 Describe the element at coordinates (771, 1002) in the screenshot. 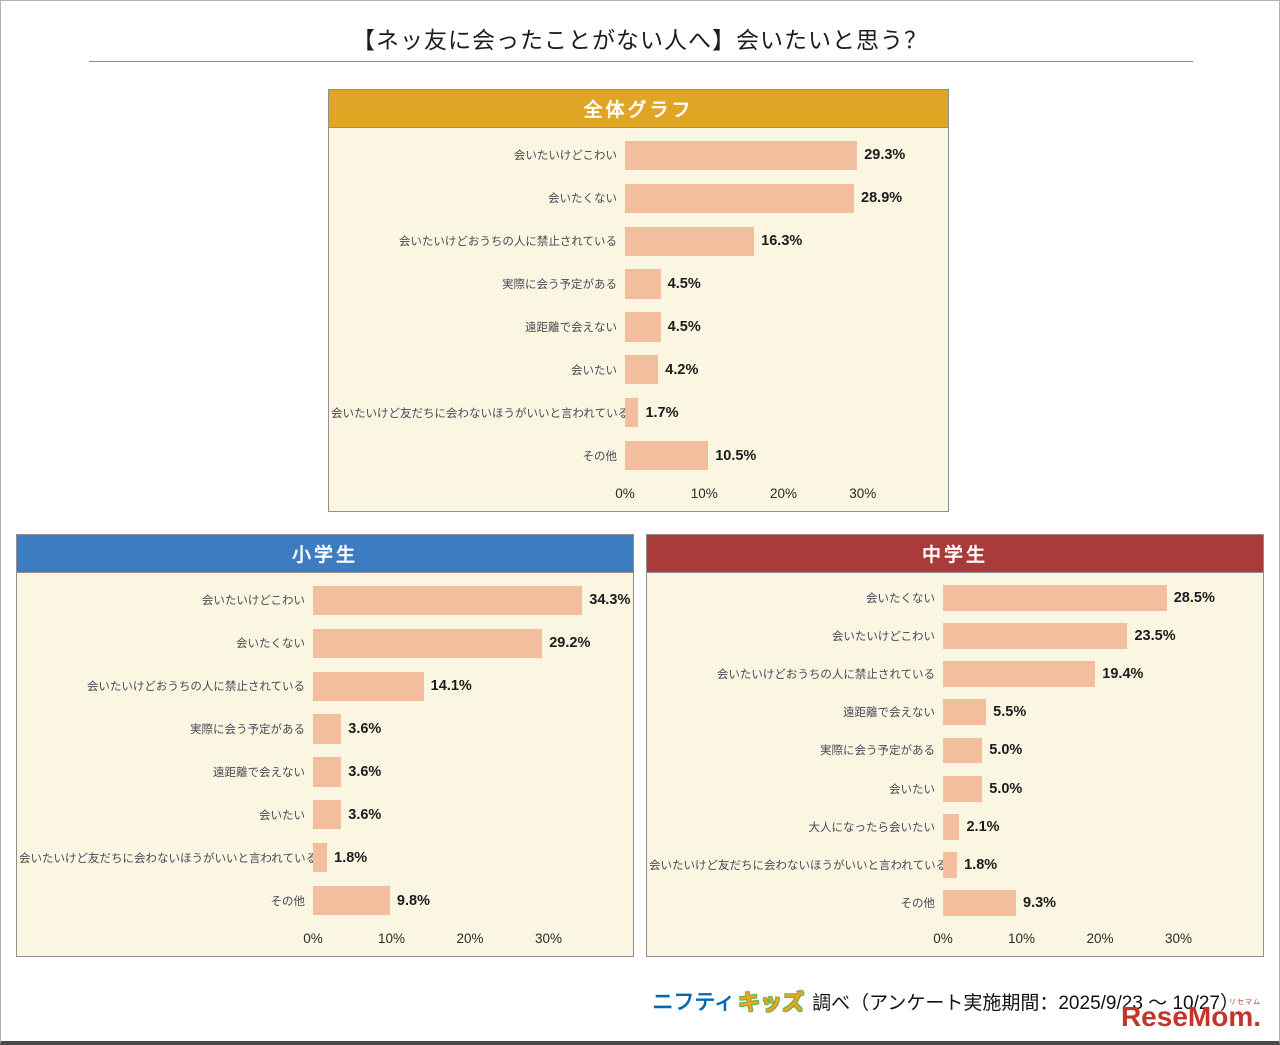

I see `kids-logo: キッズ` at that location.